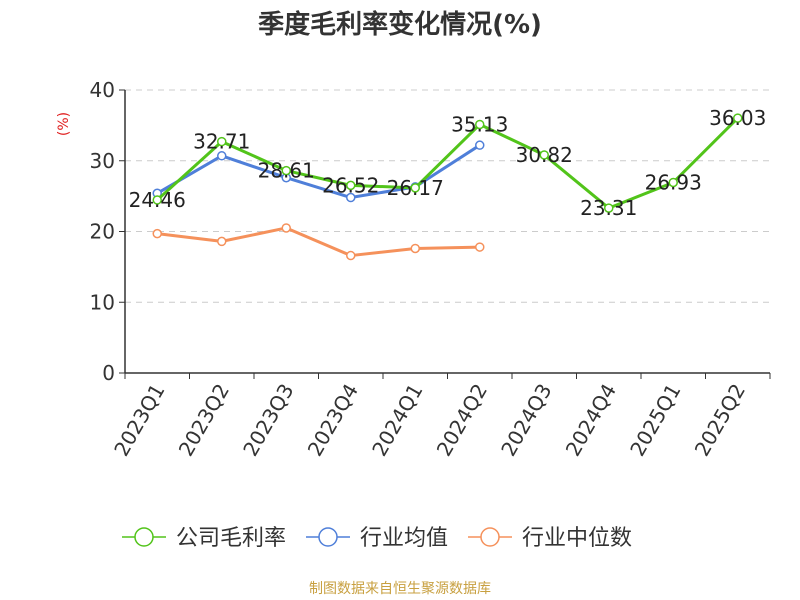  Describe the element at coordinates (333, 420) in the screenshot. I see `x-tick-label: 2023Q4` at that location.